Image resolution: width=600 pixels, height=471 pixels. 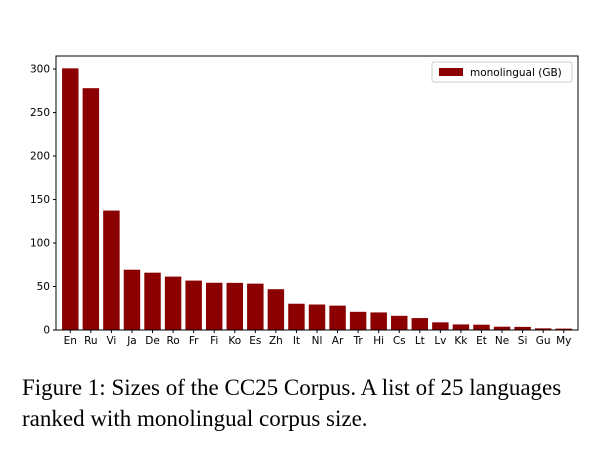 I want to click on y-tick-label-200: 200, so click(x=40, y=157).